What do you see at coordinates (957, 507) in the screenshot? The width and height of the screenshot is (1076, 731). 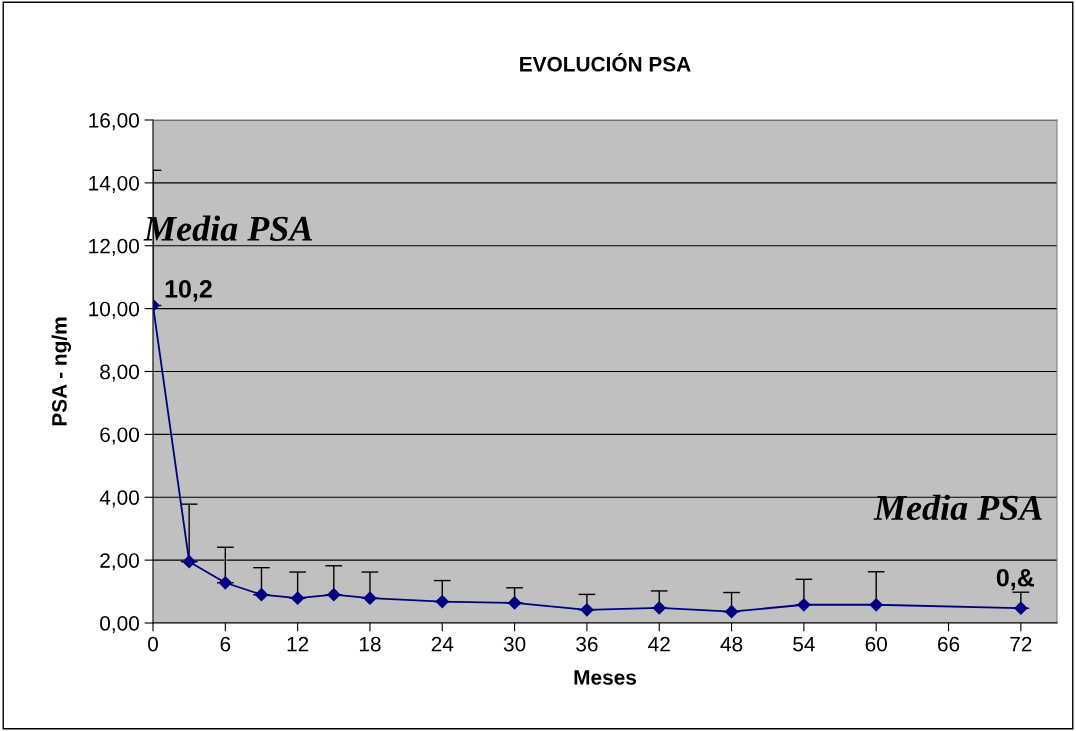 I see `annotation: Media PSA` at bounding box center [957, 507].